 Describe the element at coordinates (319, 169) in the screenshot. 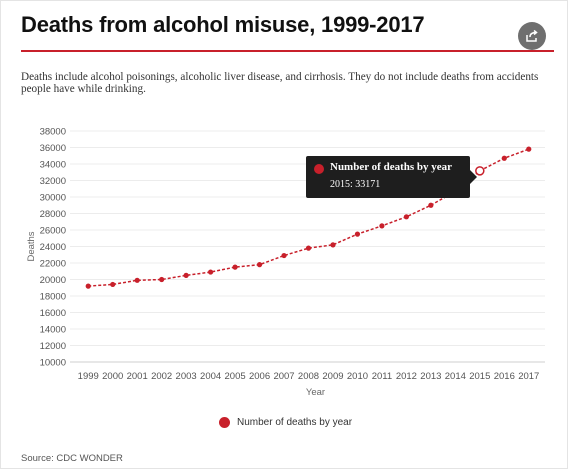

I see `tooltip-series-marker` at that location.